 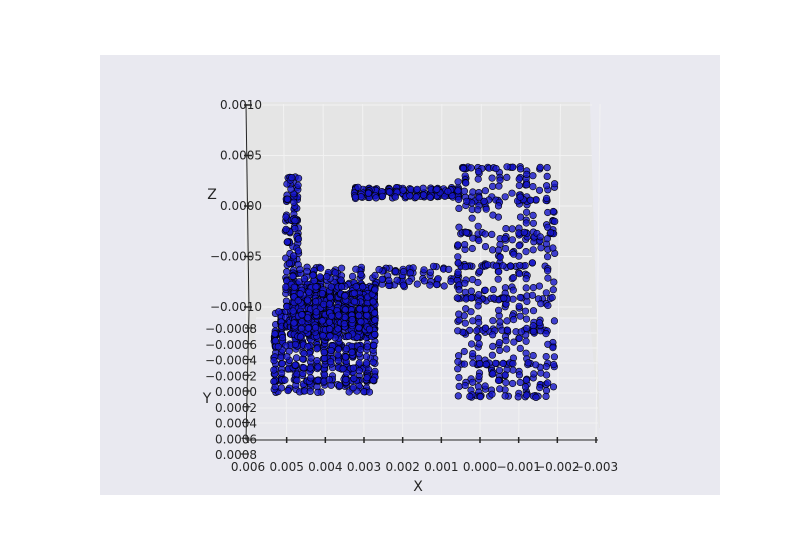 What do you see at coordinates (231, 329) in the screenshot?
I see `y-tick-label: −0.0008` at bounding box center [231, 329].